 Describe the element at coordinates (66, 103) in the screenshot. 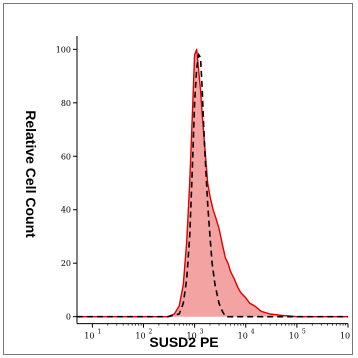

I see `y-tick-label: 80` at that location.